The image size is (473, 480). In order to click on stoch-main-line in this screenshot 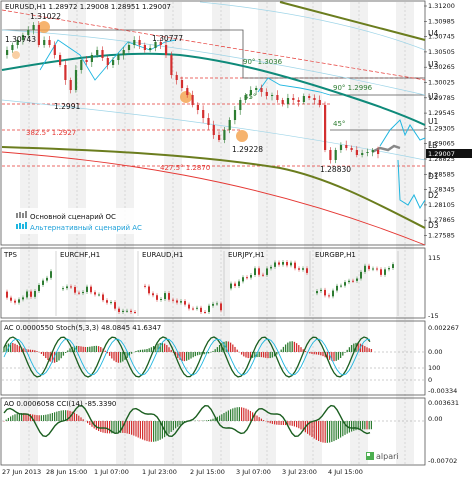, I will do `click(187, 357)`.